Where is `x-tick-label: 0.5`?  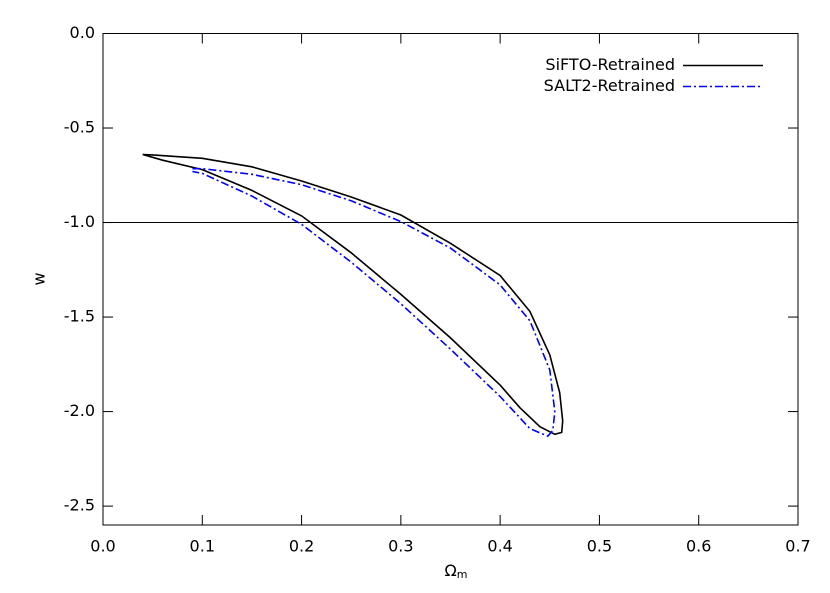
x-tick-label: 0.5 is located at coordinates (599, 546).